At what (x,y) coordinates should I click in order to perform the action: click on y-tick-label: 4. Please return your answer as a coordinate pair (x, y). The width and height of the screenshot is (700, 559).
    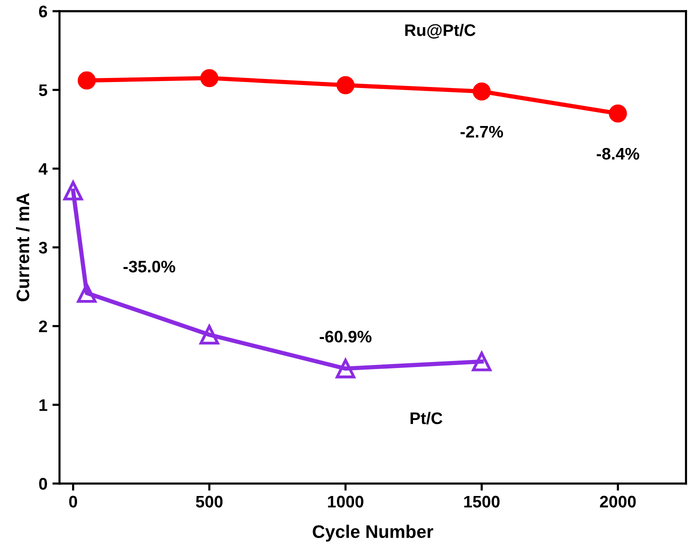
    Looking at the image, I should click on (43, 169).